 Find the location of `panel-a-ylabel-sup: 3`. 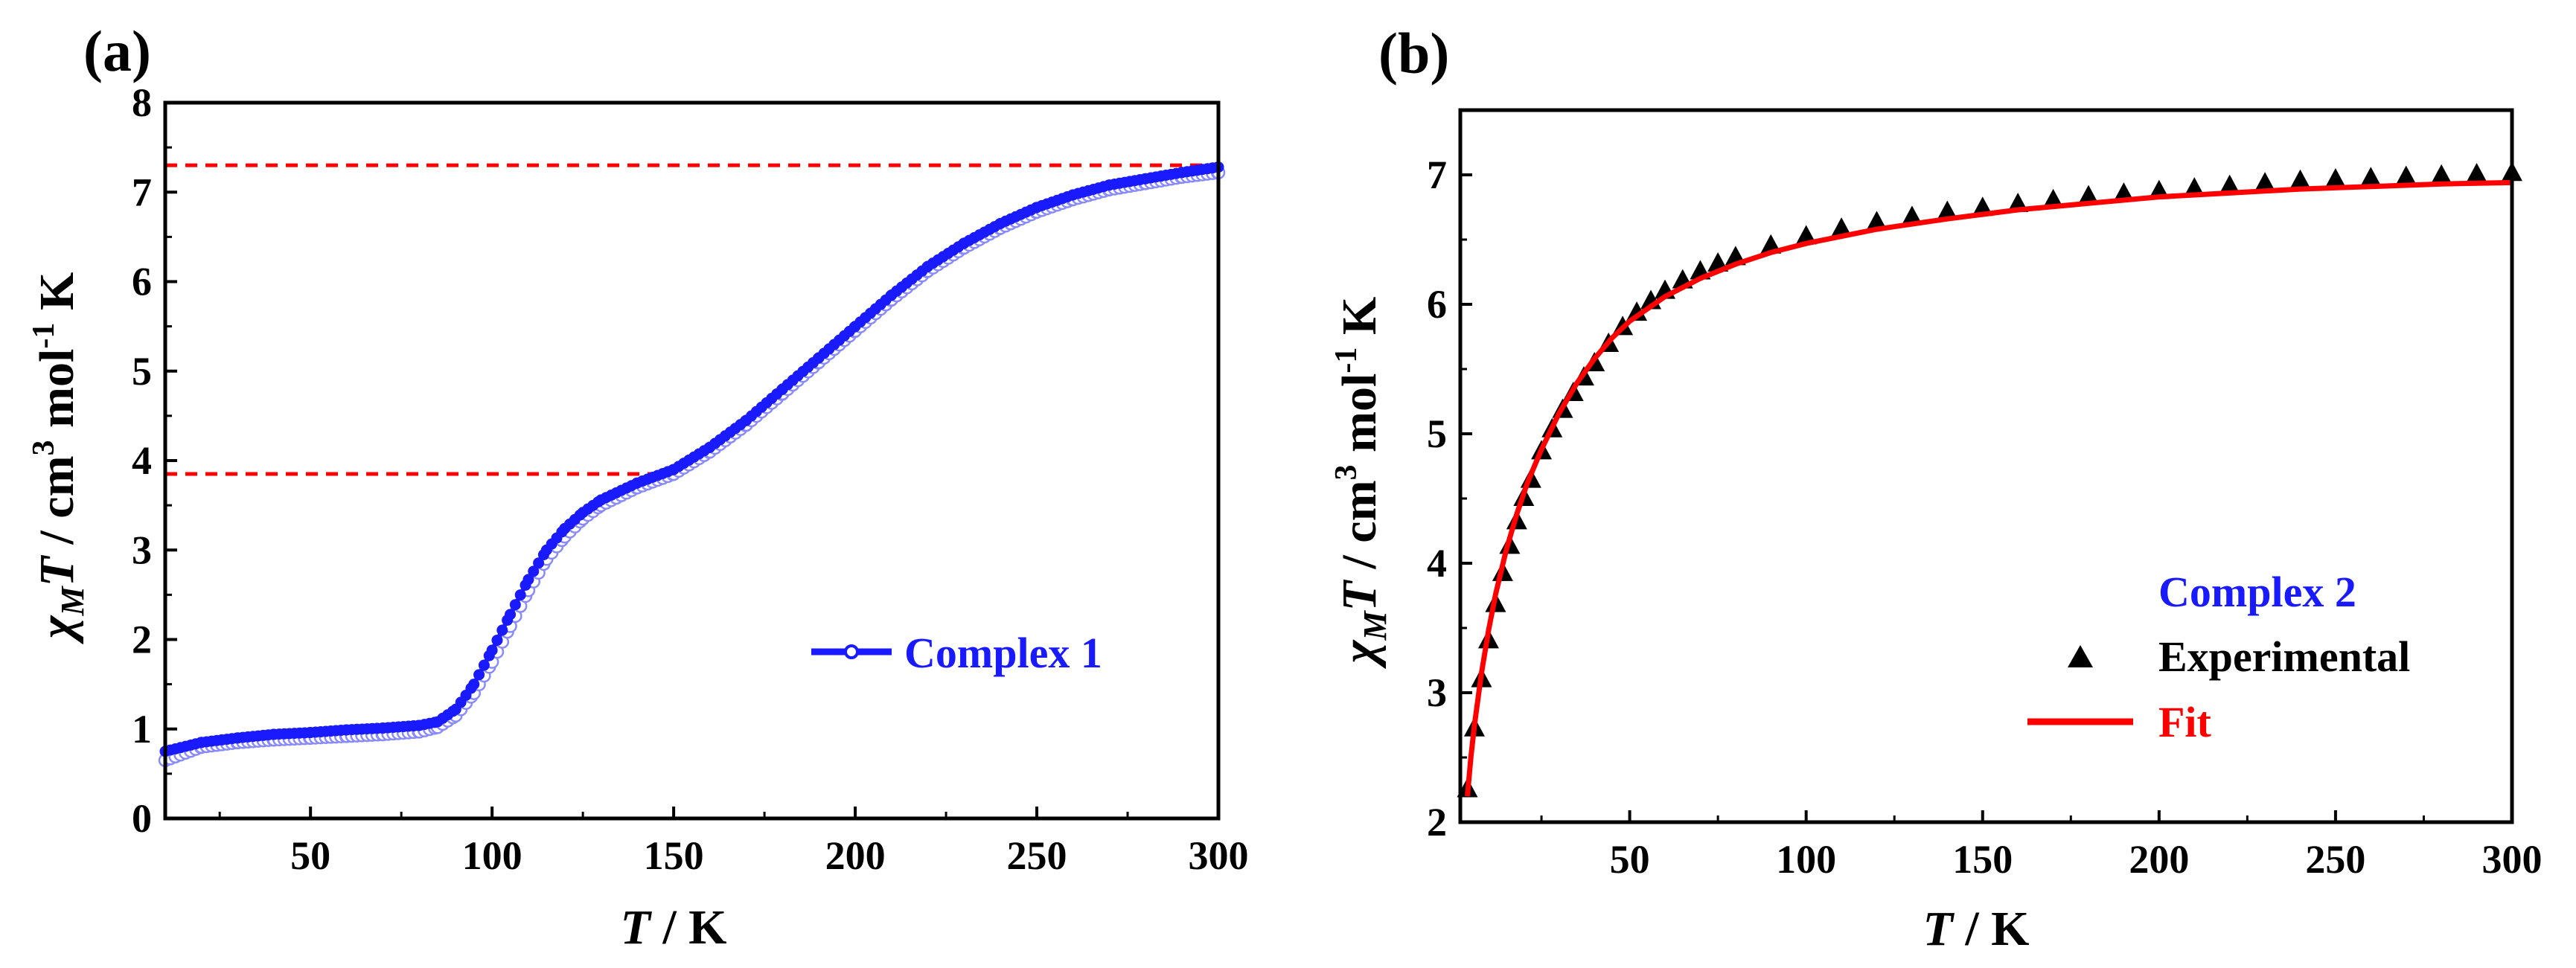

panel-a-ylabel-sup: 3 is located at coordinates (44, 448).